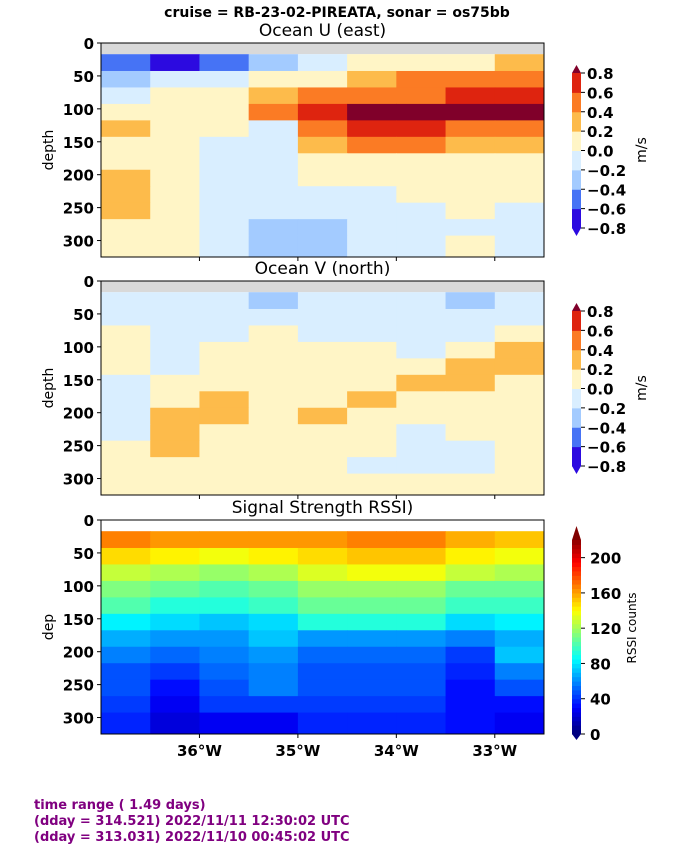 The image size is (675, 855). Describe the element at coordinates (78, 110) in the screenshot. I see `y-tick-label: 100` at that location.